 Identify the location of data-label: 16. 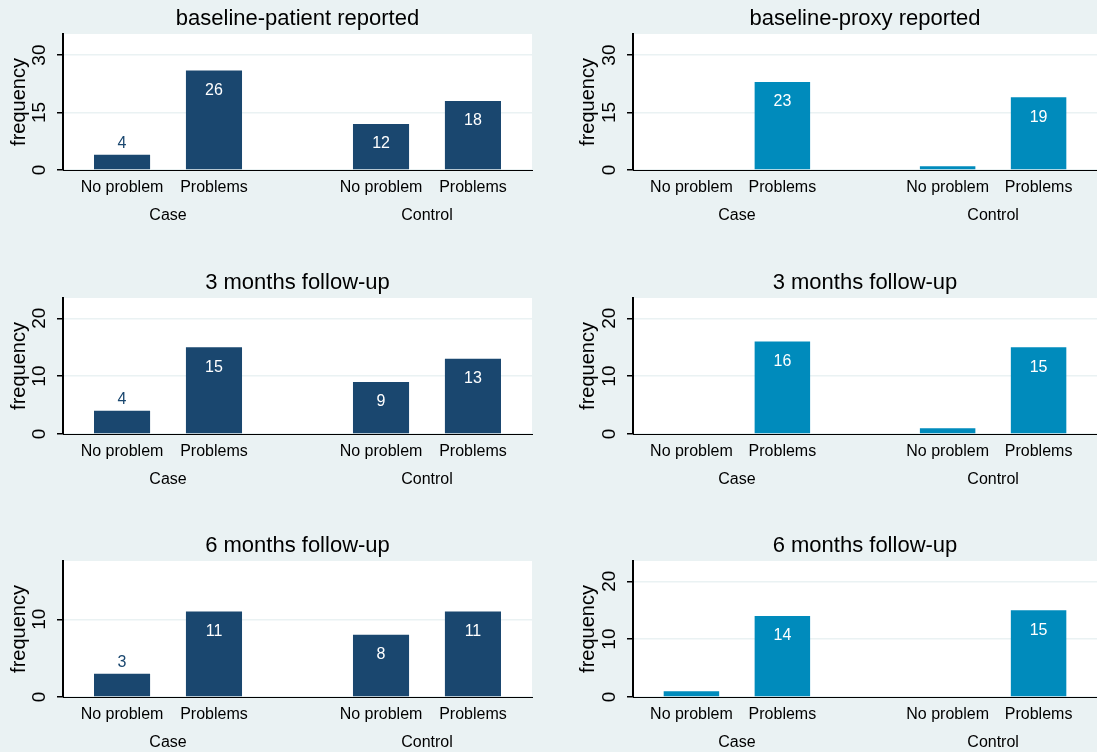
(782, 360).